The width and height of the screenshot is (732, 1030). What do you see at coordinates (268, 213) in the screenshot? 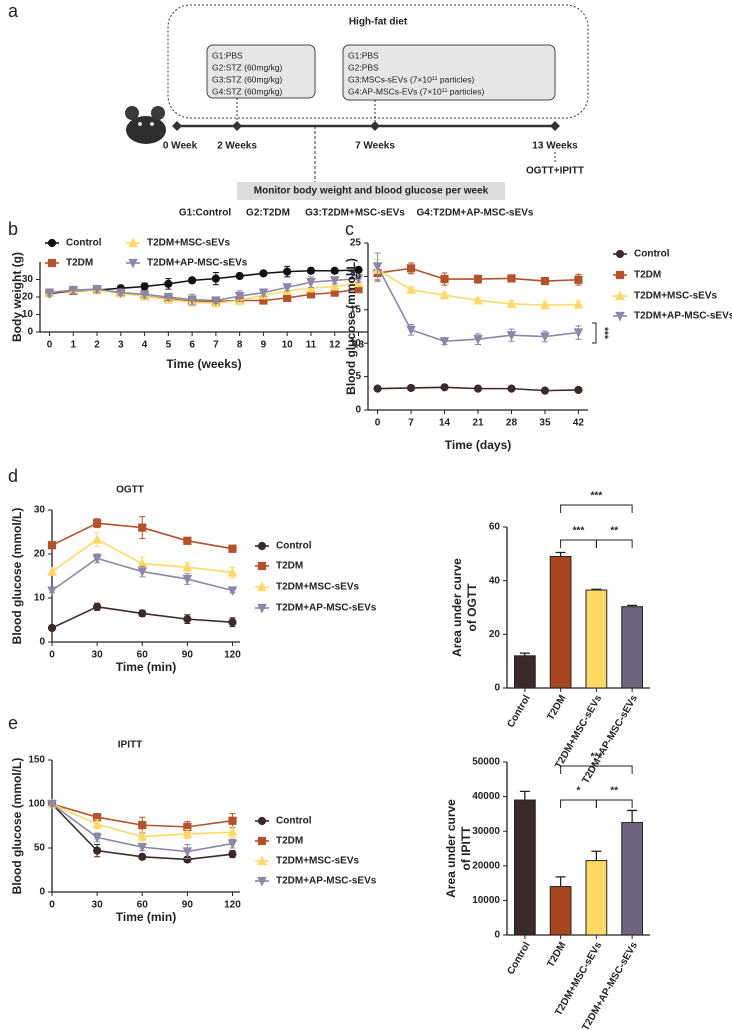
I see `group-label: G2:T2DM` at bounding box center [268, 213].